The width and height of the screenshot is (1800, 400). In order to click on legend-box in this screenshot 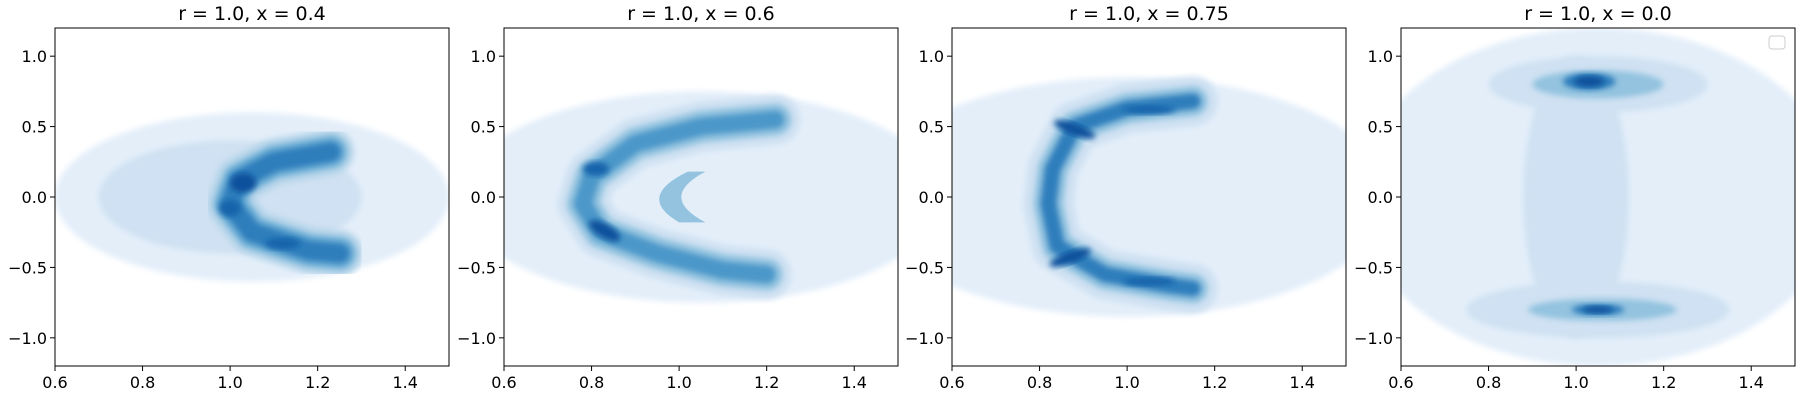, I will do `click(1777, 42)`.